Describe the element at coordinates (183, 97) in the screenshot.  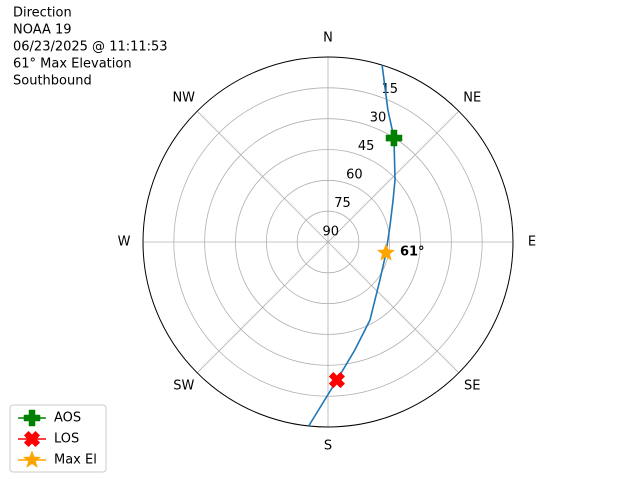
I see `theta-tick-label: NW` at that location.